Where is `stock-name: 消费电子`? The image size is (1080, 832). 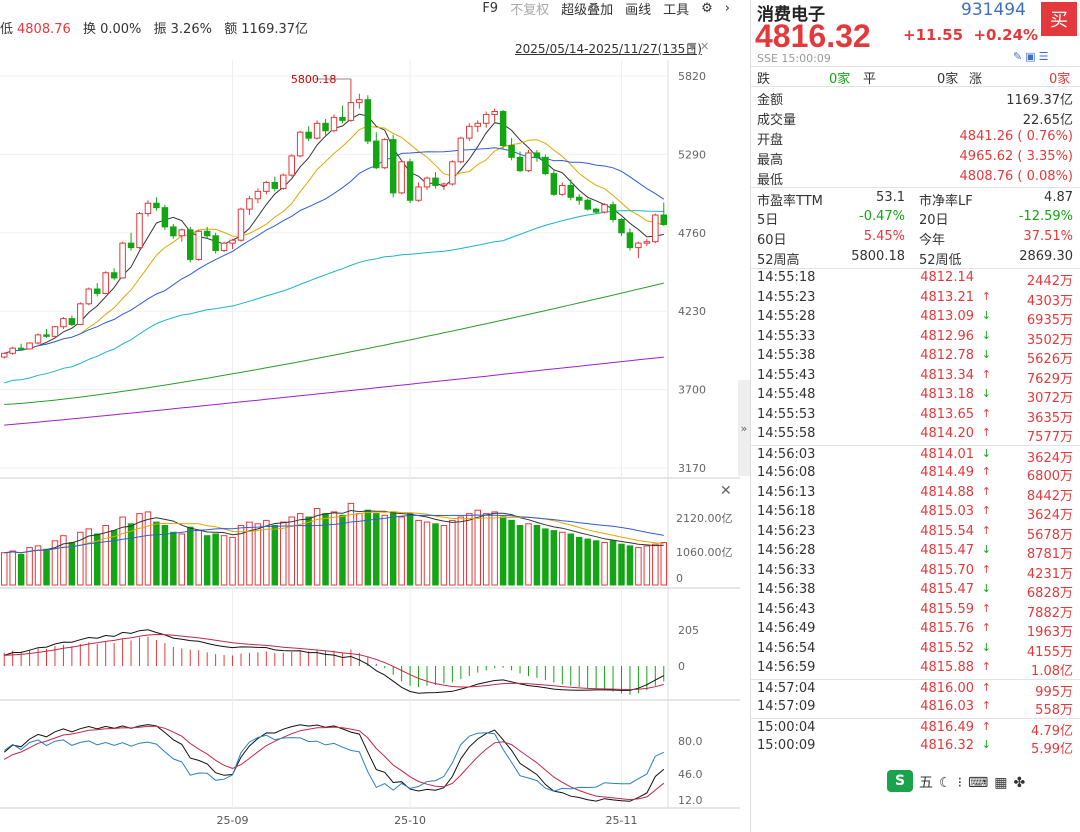 stock-name: 消费电子 is located at coordinates (791, 15).